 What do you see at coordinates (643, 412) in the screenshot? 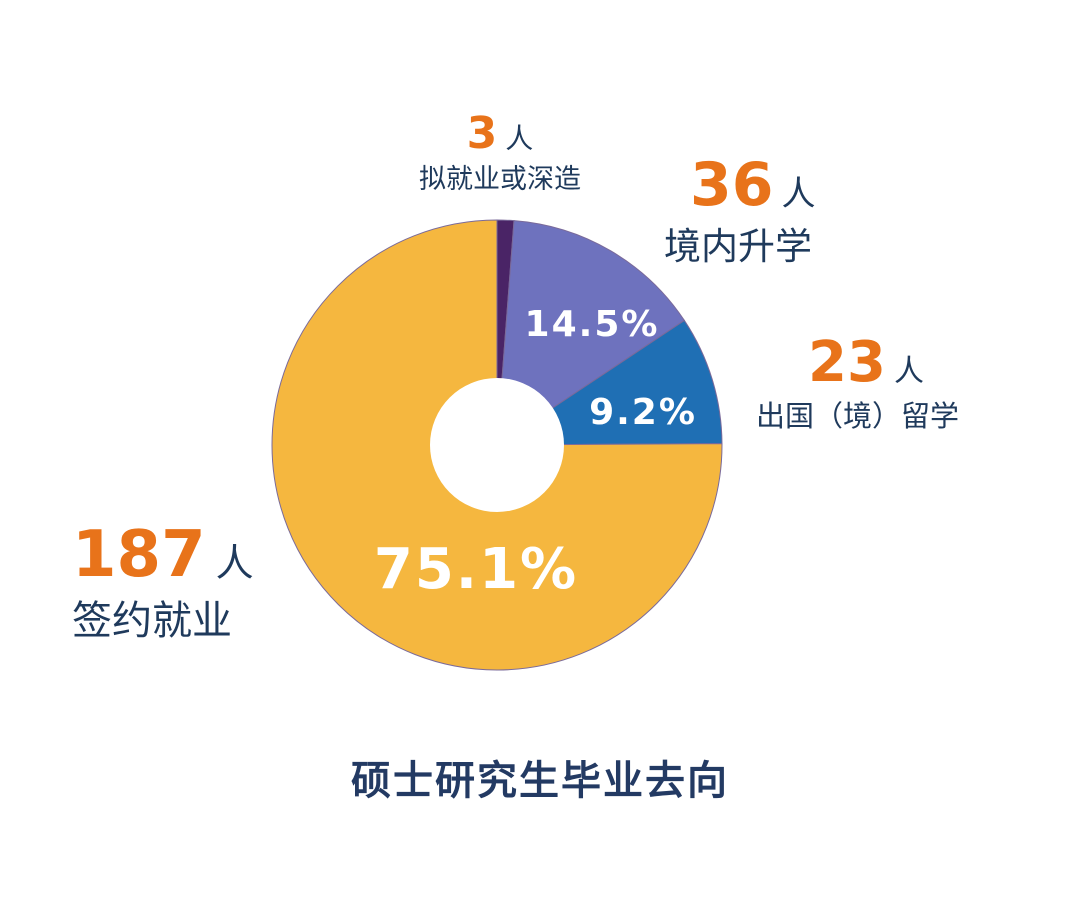
I see `slice-percent-label: 9.2%` at bounding box center [643, 412].